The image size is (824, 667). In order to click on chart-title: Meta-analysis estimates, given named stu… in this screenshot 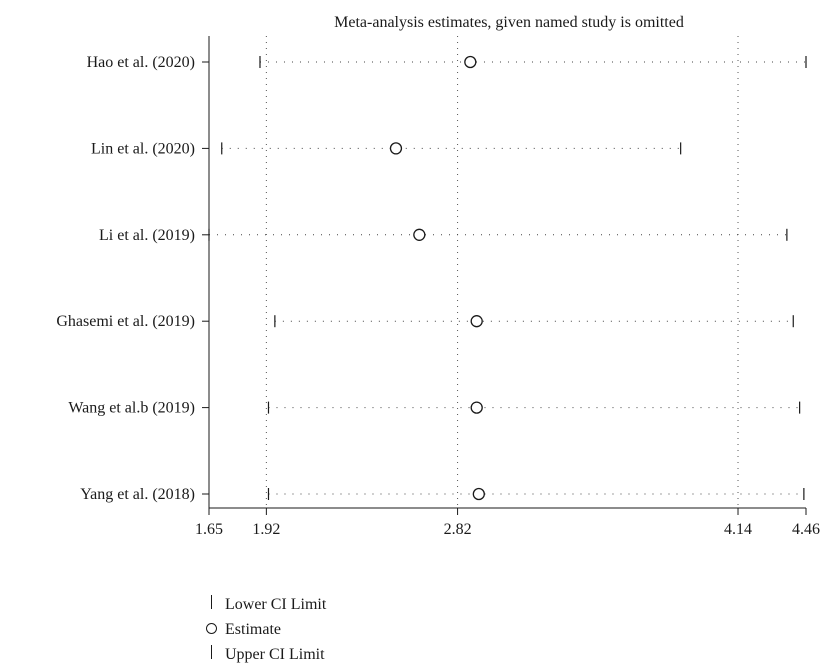, I will do `click(509, 22)`.